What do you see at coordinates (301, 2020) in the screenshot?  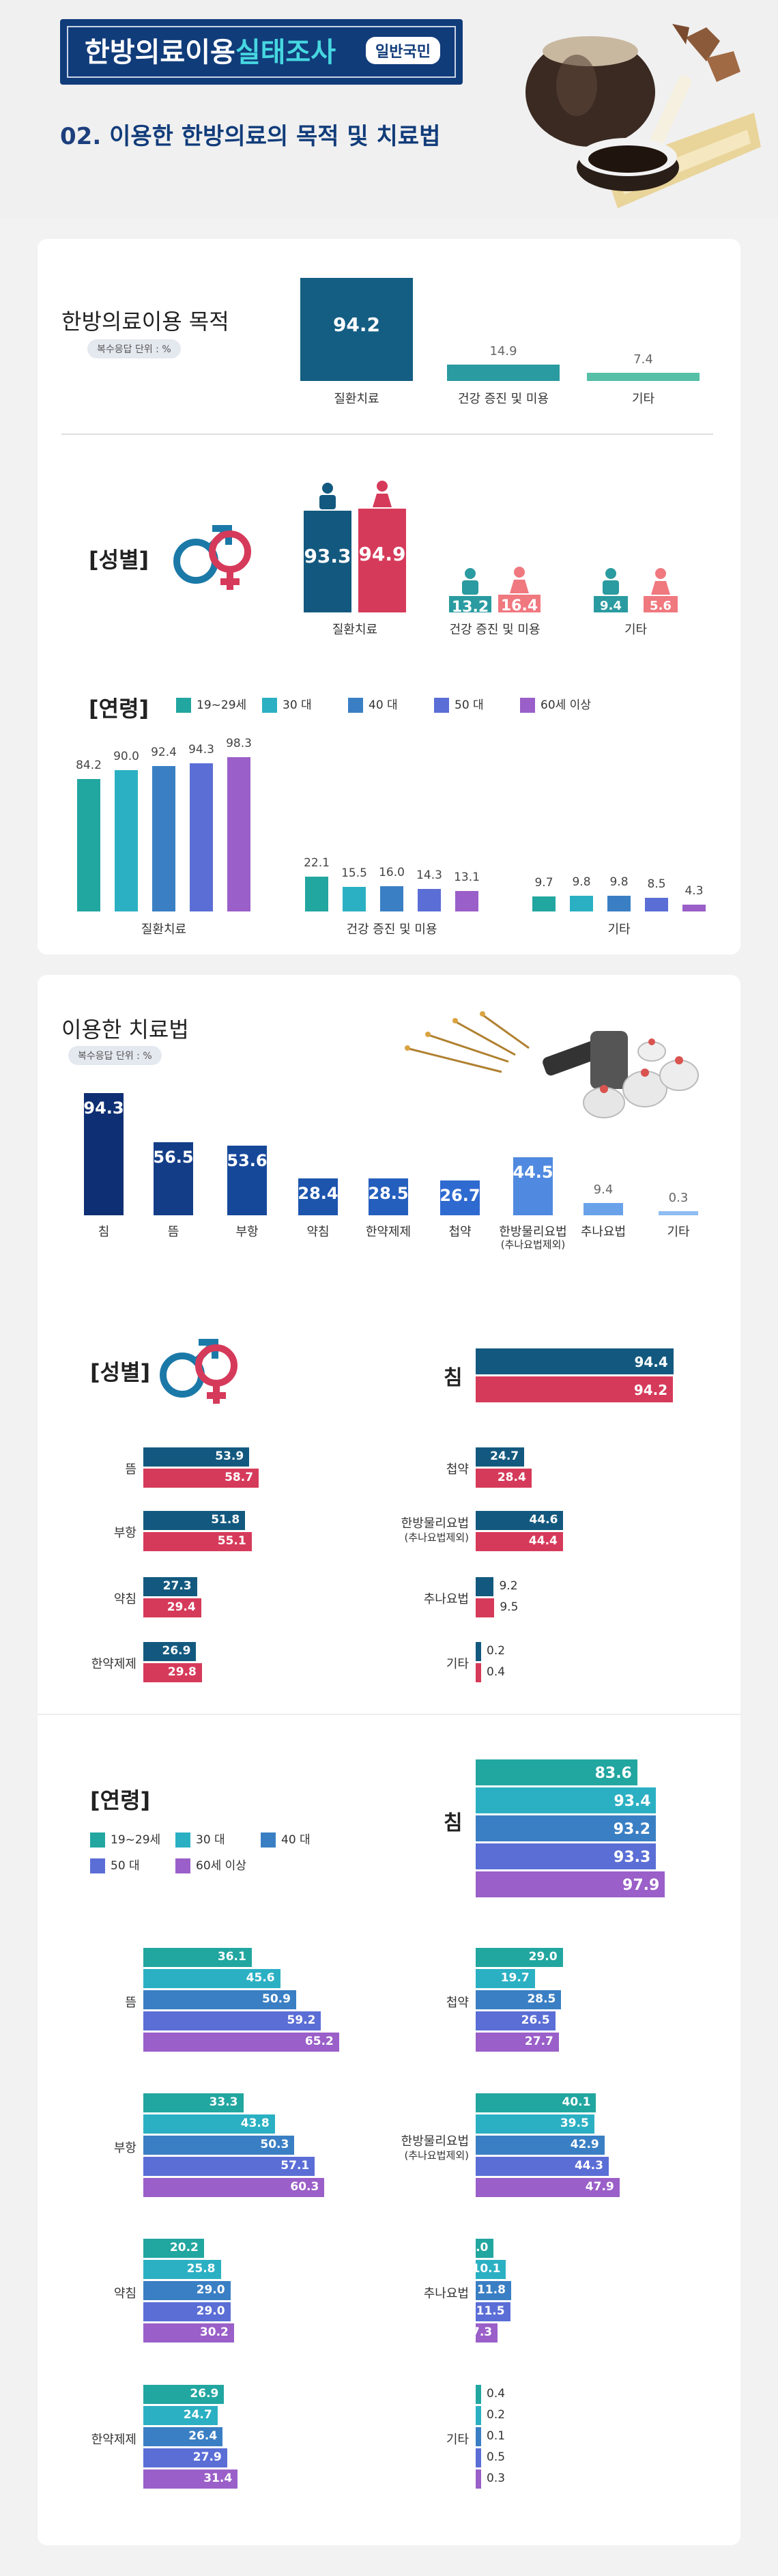 I see `hbar-value: 59.2` at bounding box center [301, 2020].